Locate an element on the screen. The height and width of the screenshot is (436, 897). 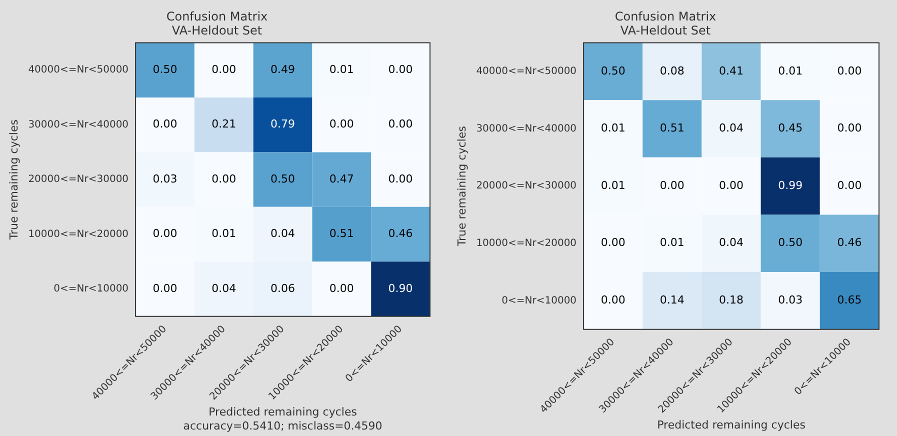
data-label: 0.45 is located at coordinates (790, 128).